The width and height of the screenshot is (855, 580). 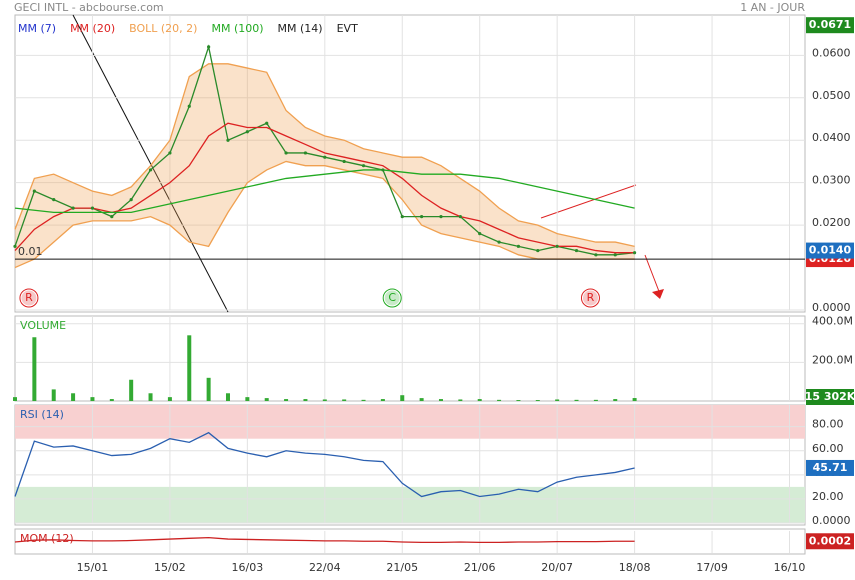 What do you see at coordinates (170, 567) in the screenshot?
I see `x-tick-label: 15/02` at bounding box center [170, 567].